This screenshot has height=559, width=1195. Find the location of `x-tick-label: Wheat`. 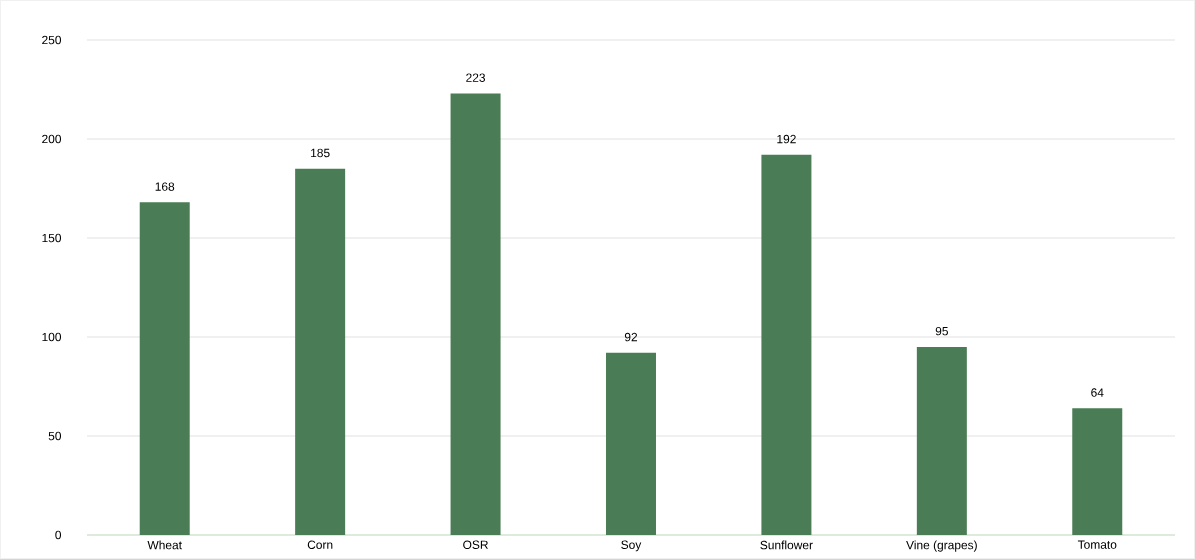

x-tick-label: Wheat is located at coordinates (164, 545).